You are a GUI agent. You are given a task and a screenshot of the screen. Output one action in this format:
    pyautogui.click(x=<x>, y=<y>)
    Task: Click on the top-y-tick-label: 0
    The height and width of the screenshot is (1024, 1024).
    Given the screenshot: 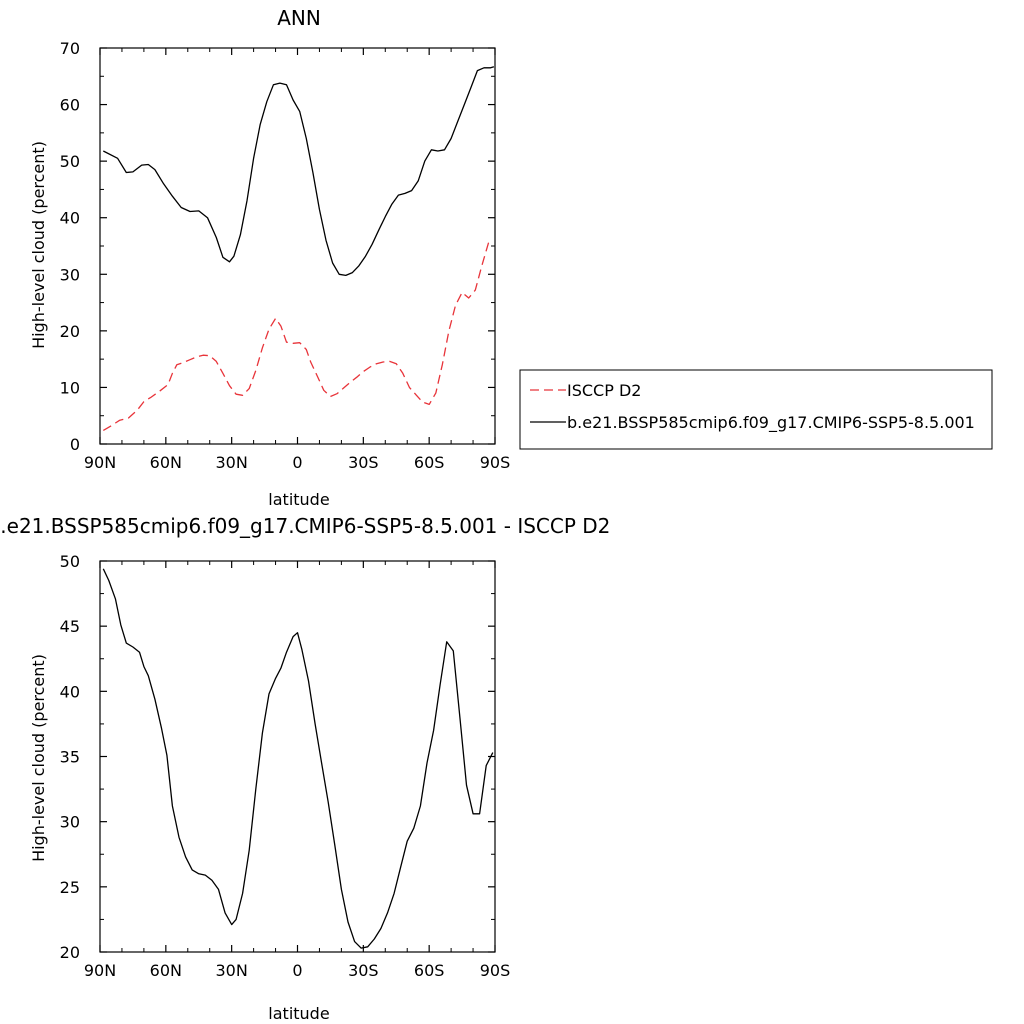 What is the action you would take?
    pyautogui.click(x=75, y=444)
    